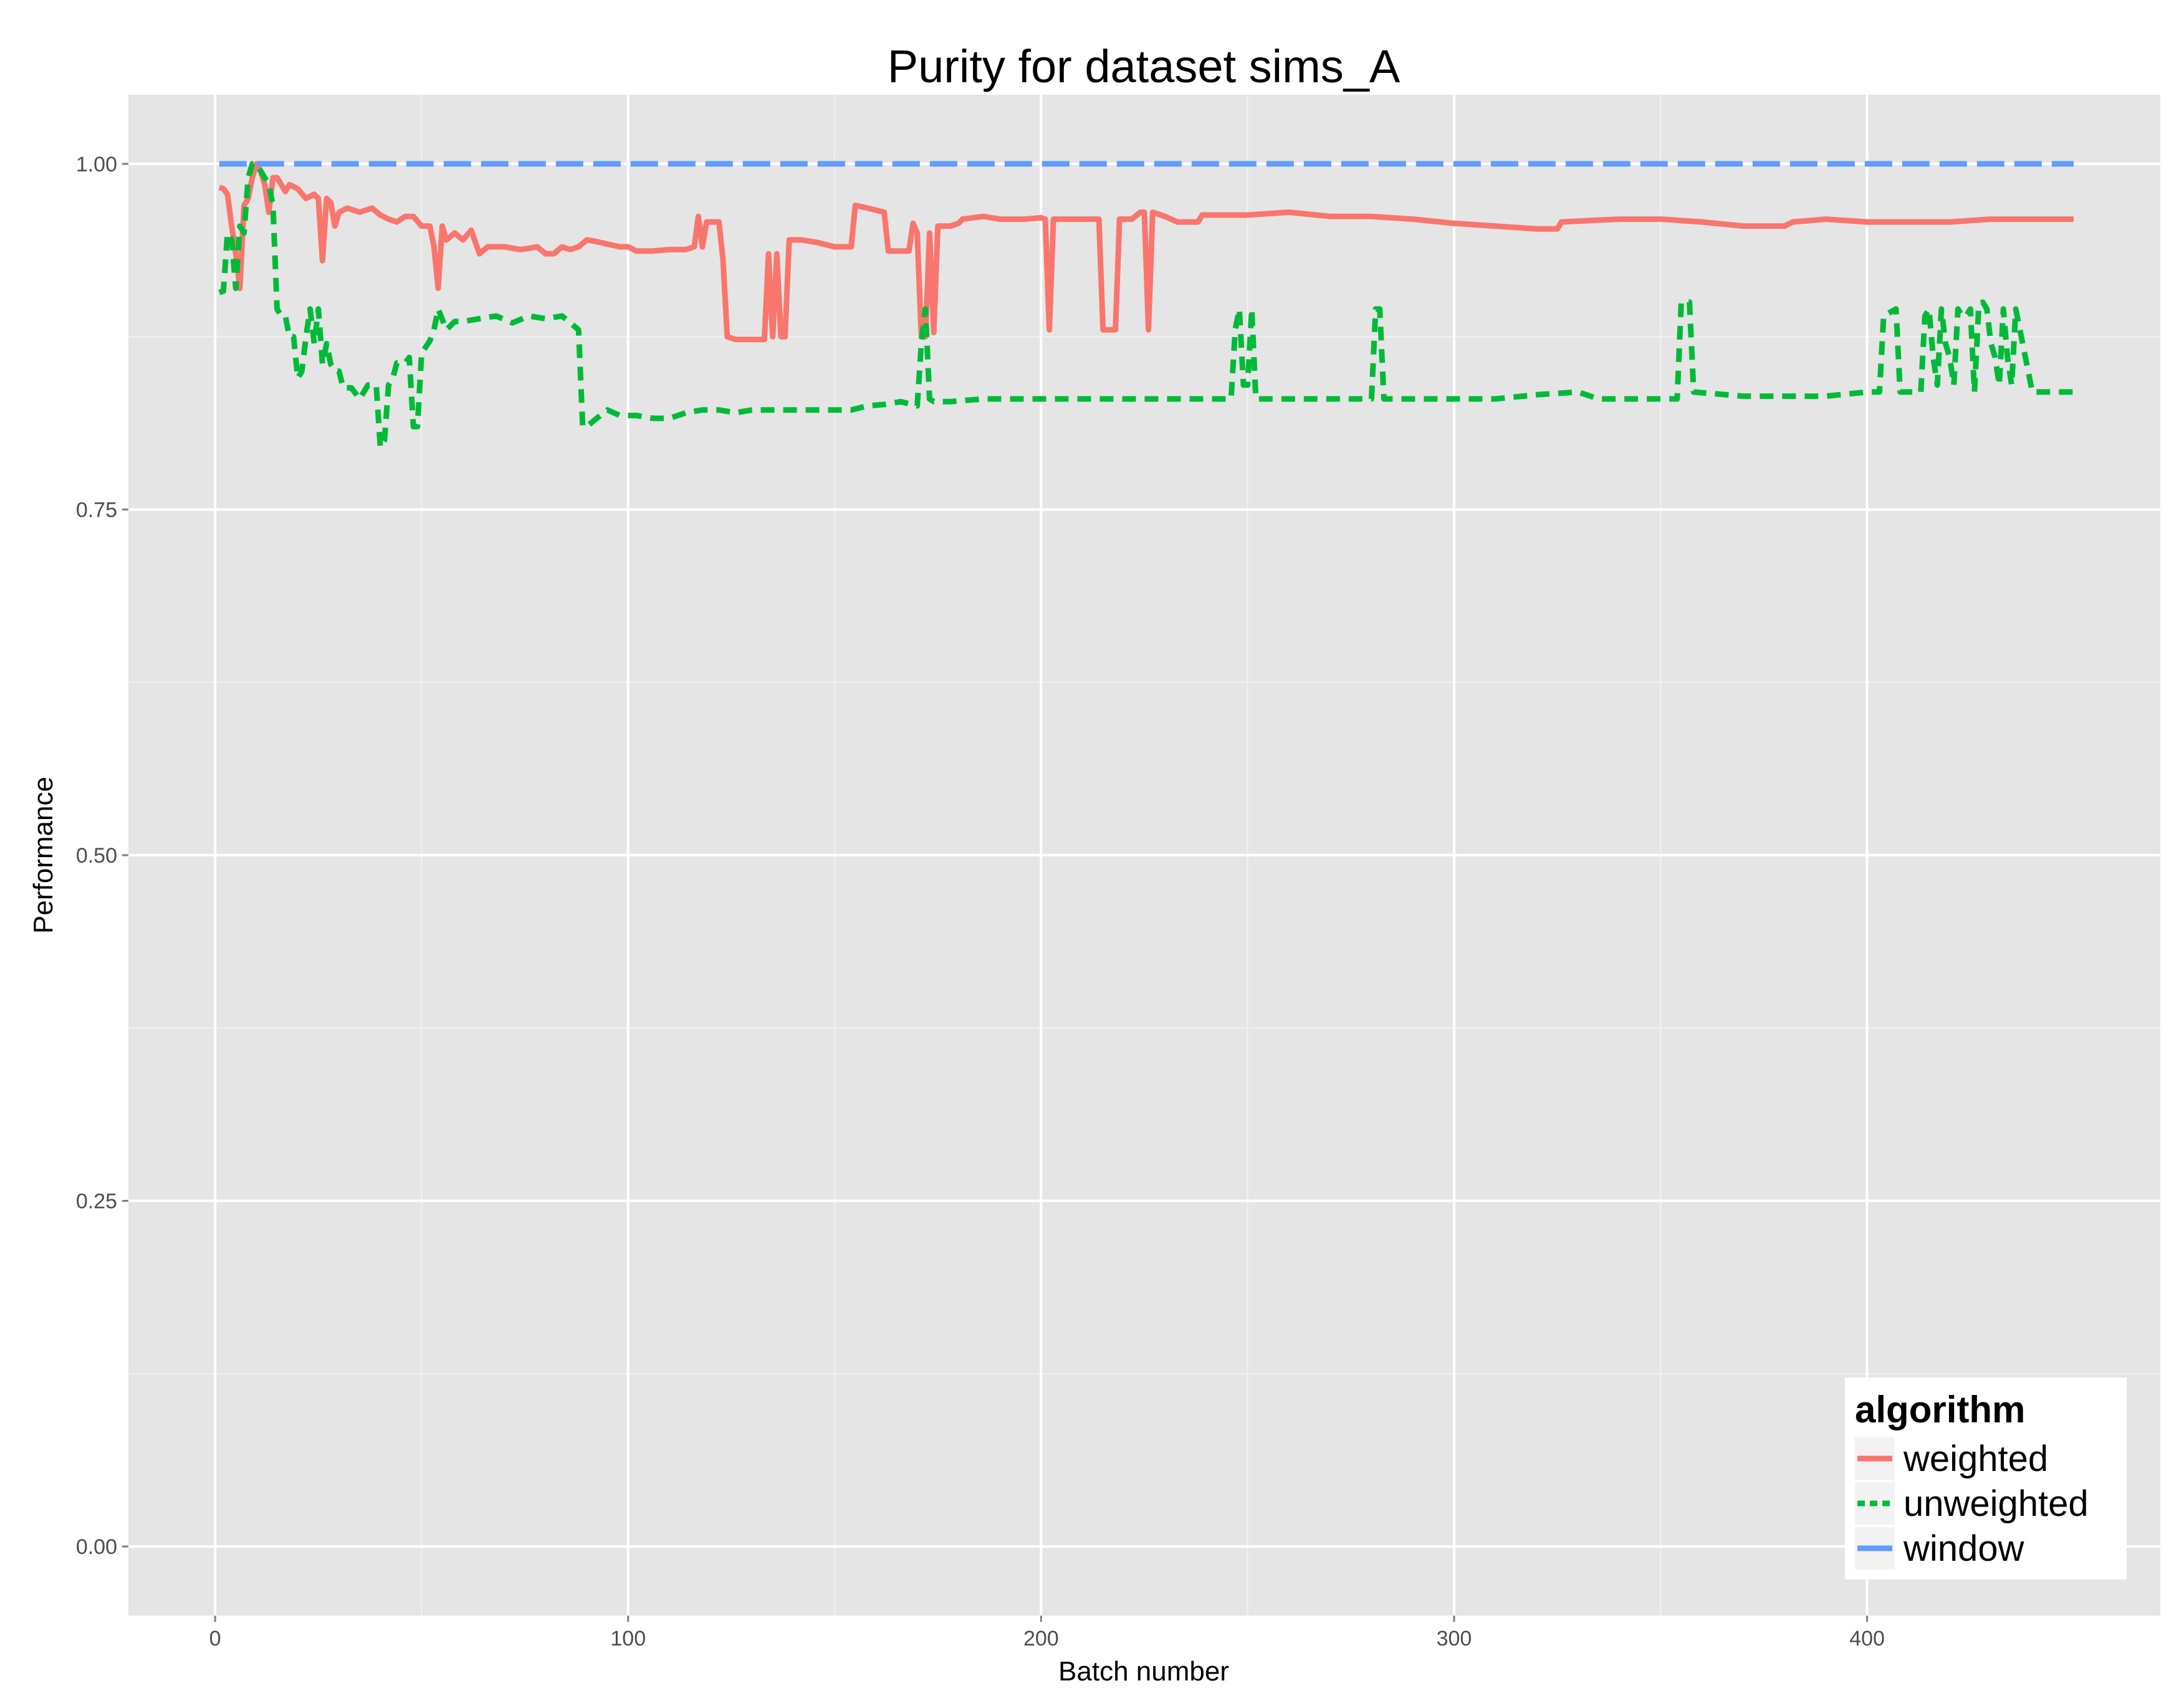 The width and height of the screenshot is (2184, 1701). What do you see at coordinates (1041, 1639) in the screenshot?
I see `x-tick-label: 200` at bounding box center [1041, 1639].